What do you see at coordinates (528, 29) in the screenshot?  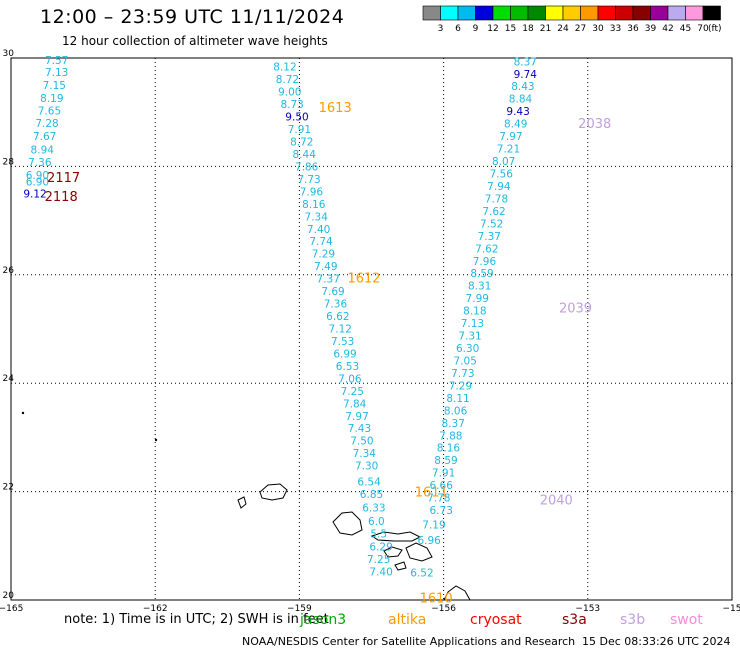 I see `colorbar-tick-label: 18` at bounding box center [528, 29].